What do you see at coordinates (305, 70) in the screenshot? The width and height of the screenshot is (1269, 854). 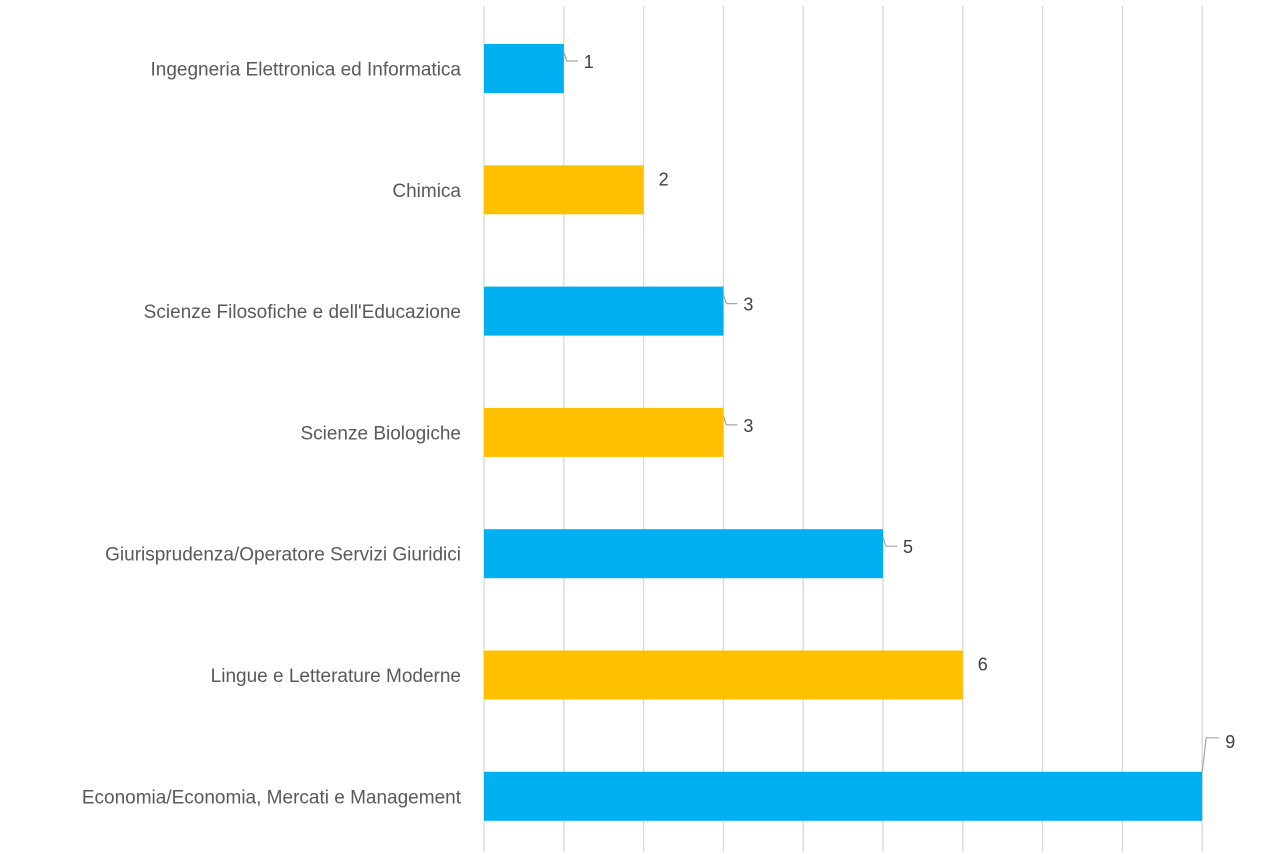 I see `category-label-1: Ingegneria Elettronica ed Informatica` at bounding box center [305, 70].